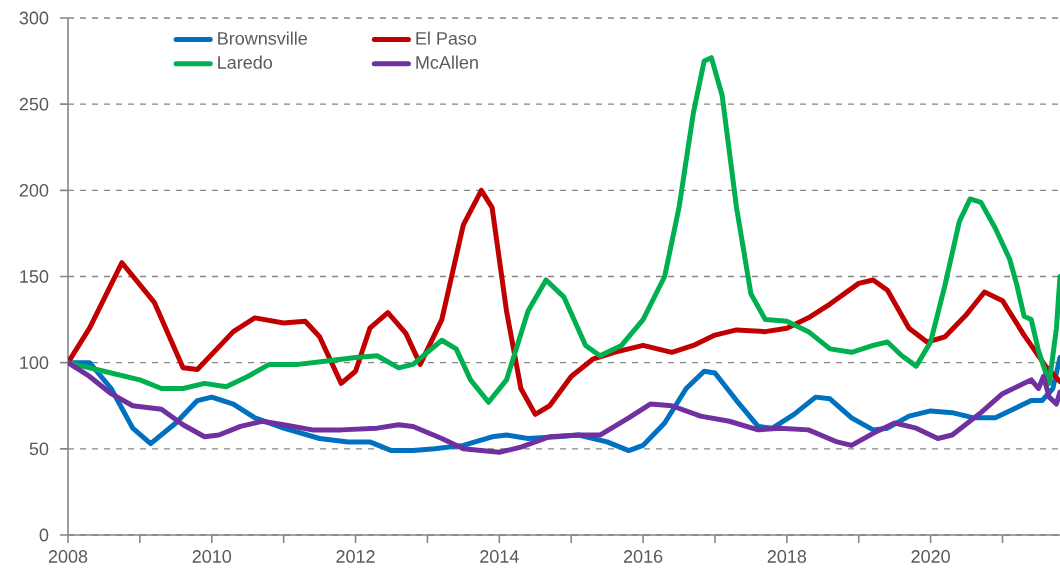 This screenshot has height=579, width=1060. Describe the element at coordinates (34, 190) in the screenshot. I see `y-tick-label: 200` at that location.